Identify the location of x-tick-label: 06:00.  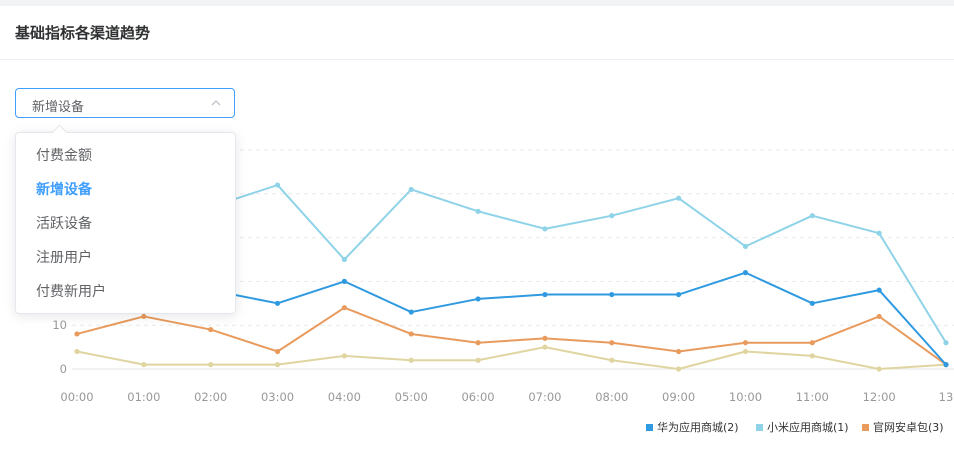
(477, 397).